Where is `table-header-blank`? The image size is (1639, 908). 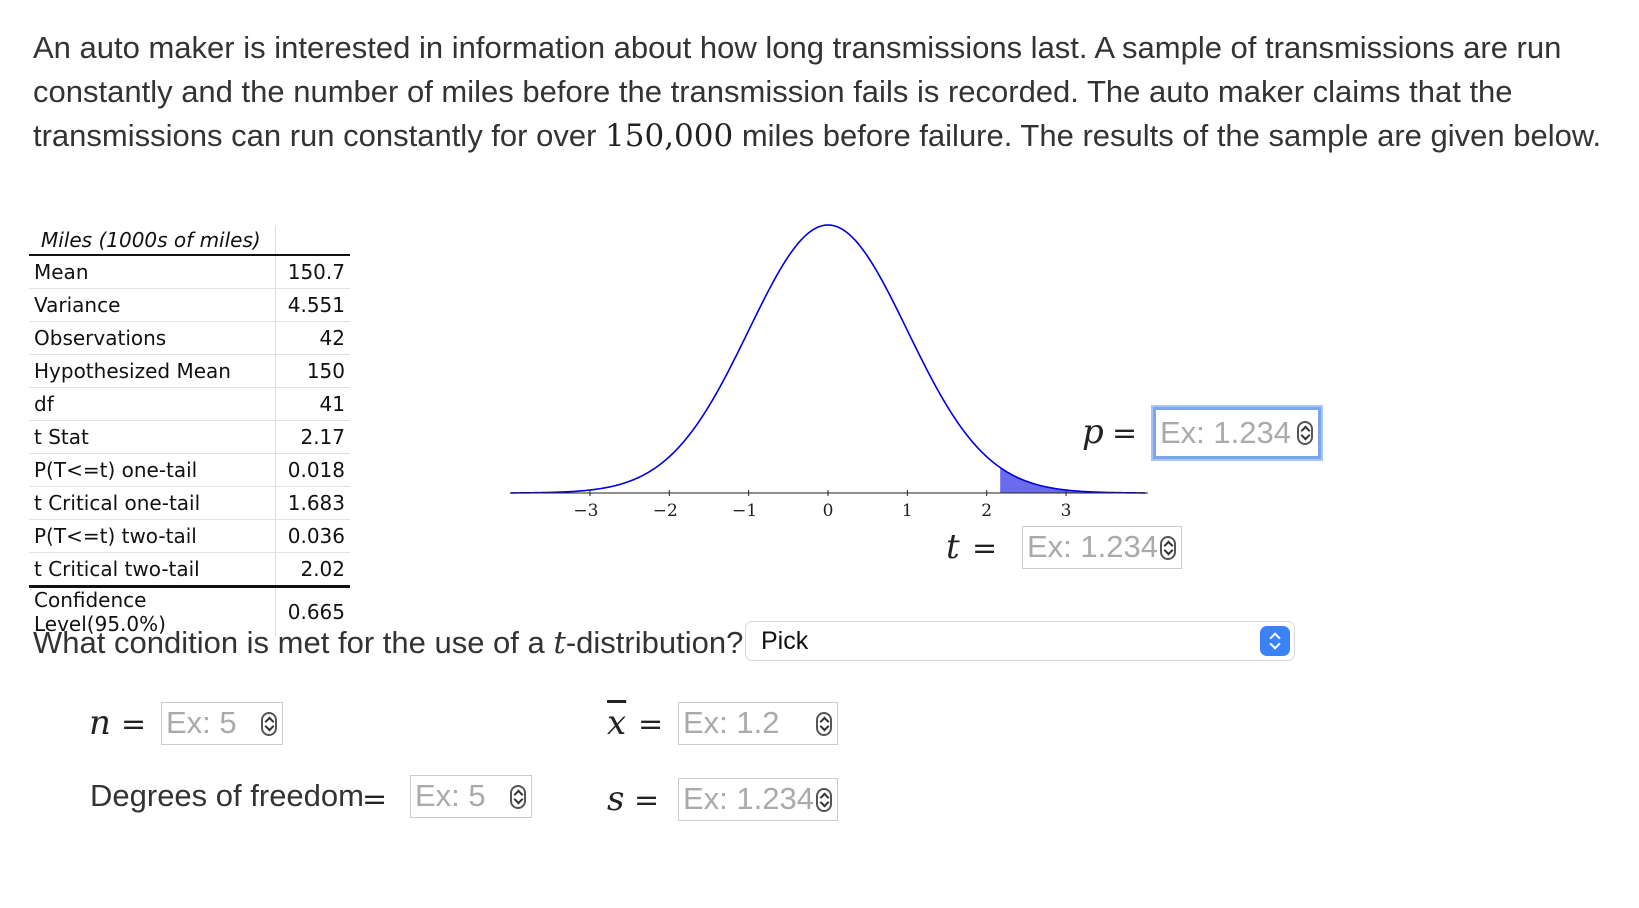
table-header-blank is located at coordinates (312, 241).